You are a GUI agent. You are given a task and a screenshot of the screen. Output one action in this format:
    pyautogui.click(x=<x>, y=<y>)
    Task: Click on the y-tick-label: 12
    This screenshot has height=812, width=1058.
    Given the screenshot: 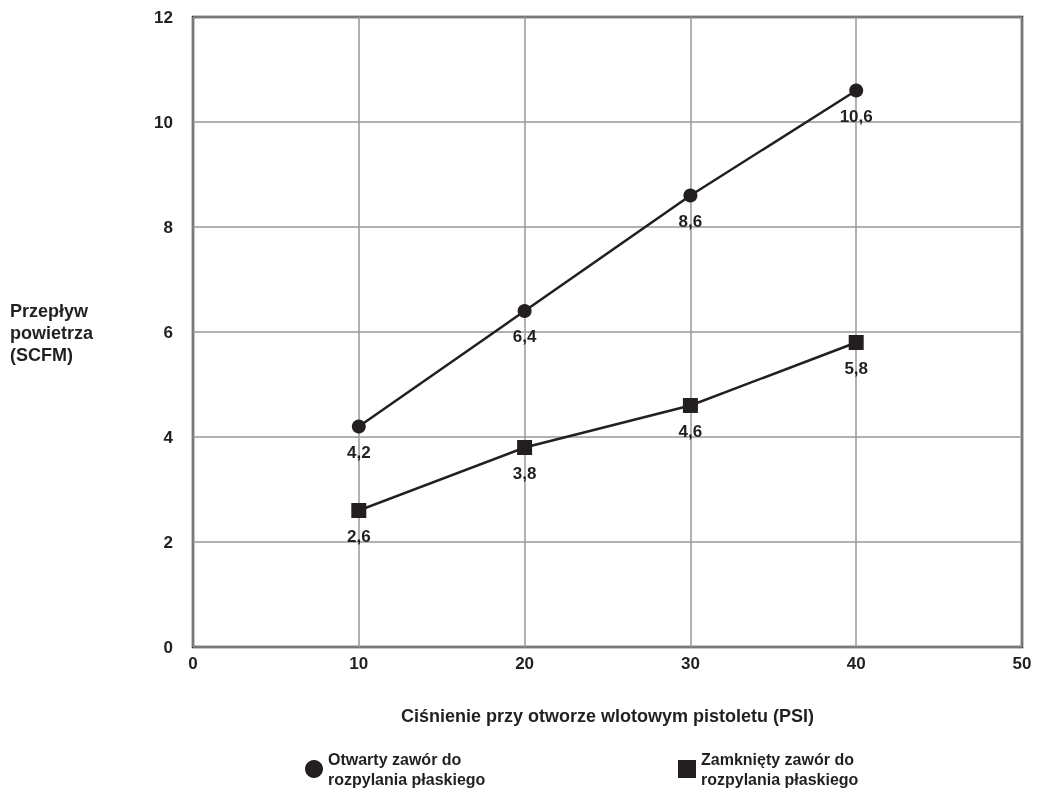 What is the action you would take?
    pyautogui.click(x=163, y=17)
    